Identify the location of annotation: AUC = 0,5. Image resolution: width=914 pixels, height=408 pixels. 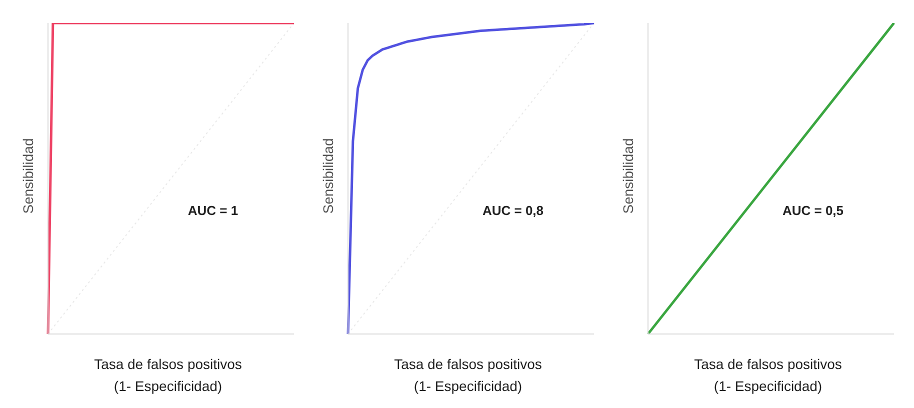
(813, 210).